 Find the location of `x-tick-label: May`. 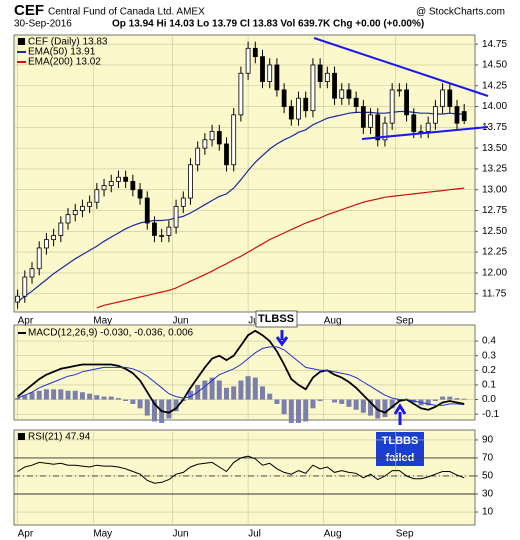

x-tick-label: May is located at coordinates (102, 534).